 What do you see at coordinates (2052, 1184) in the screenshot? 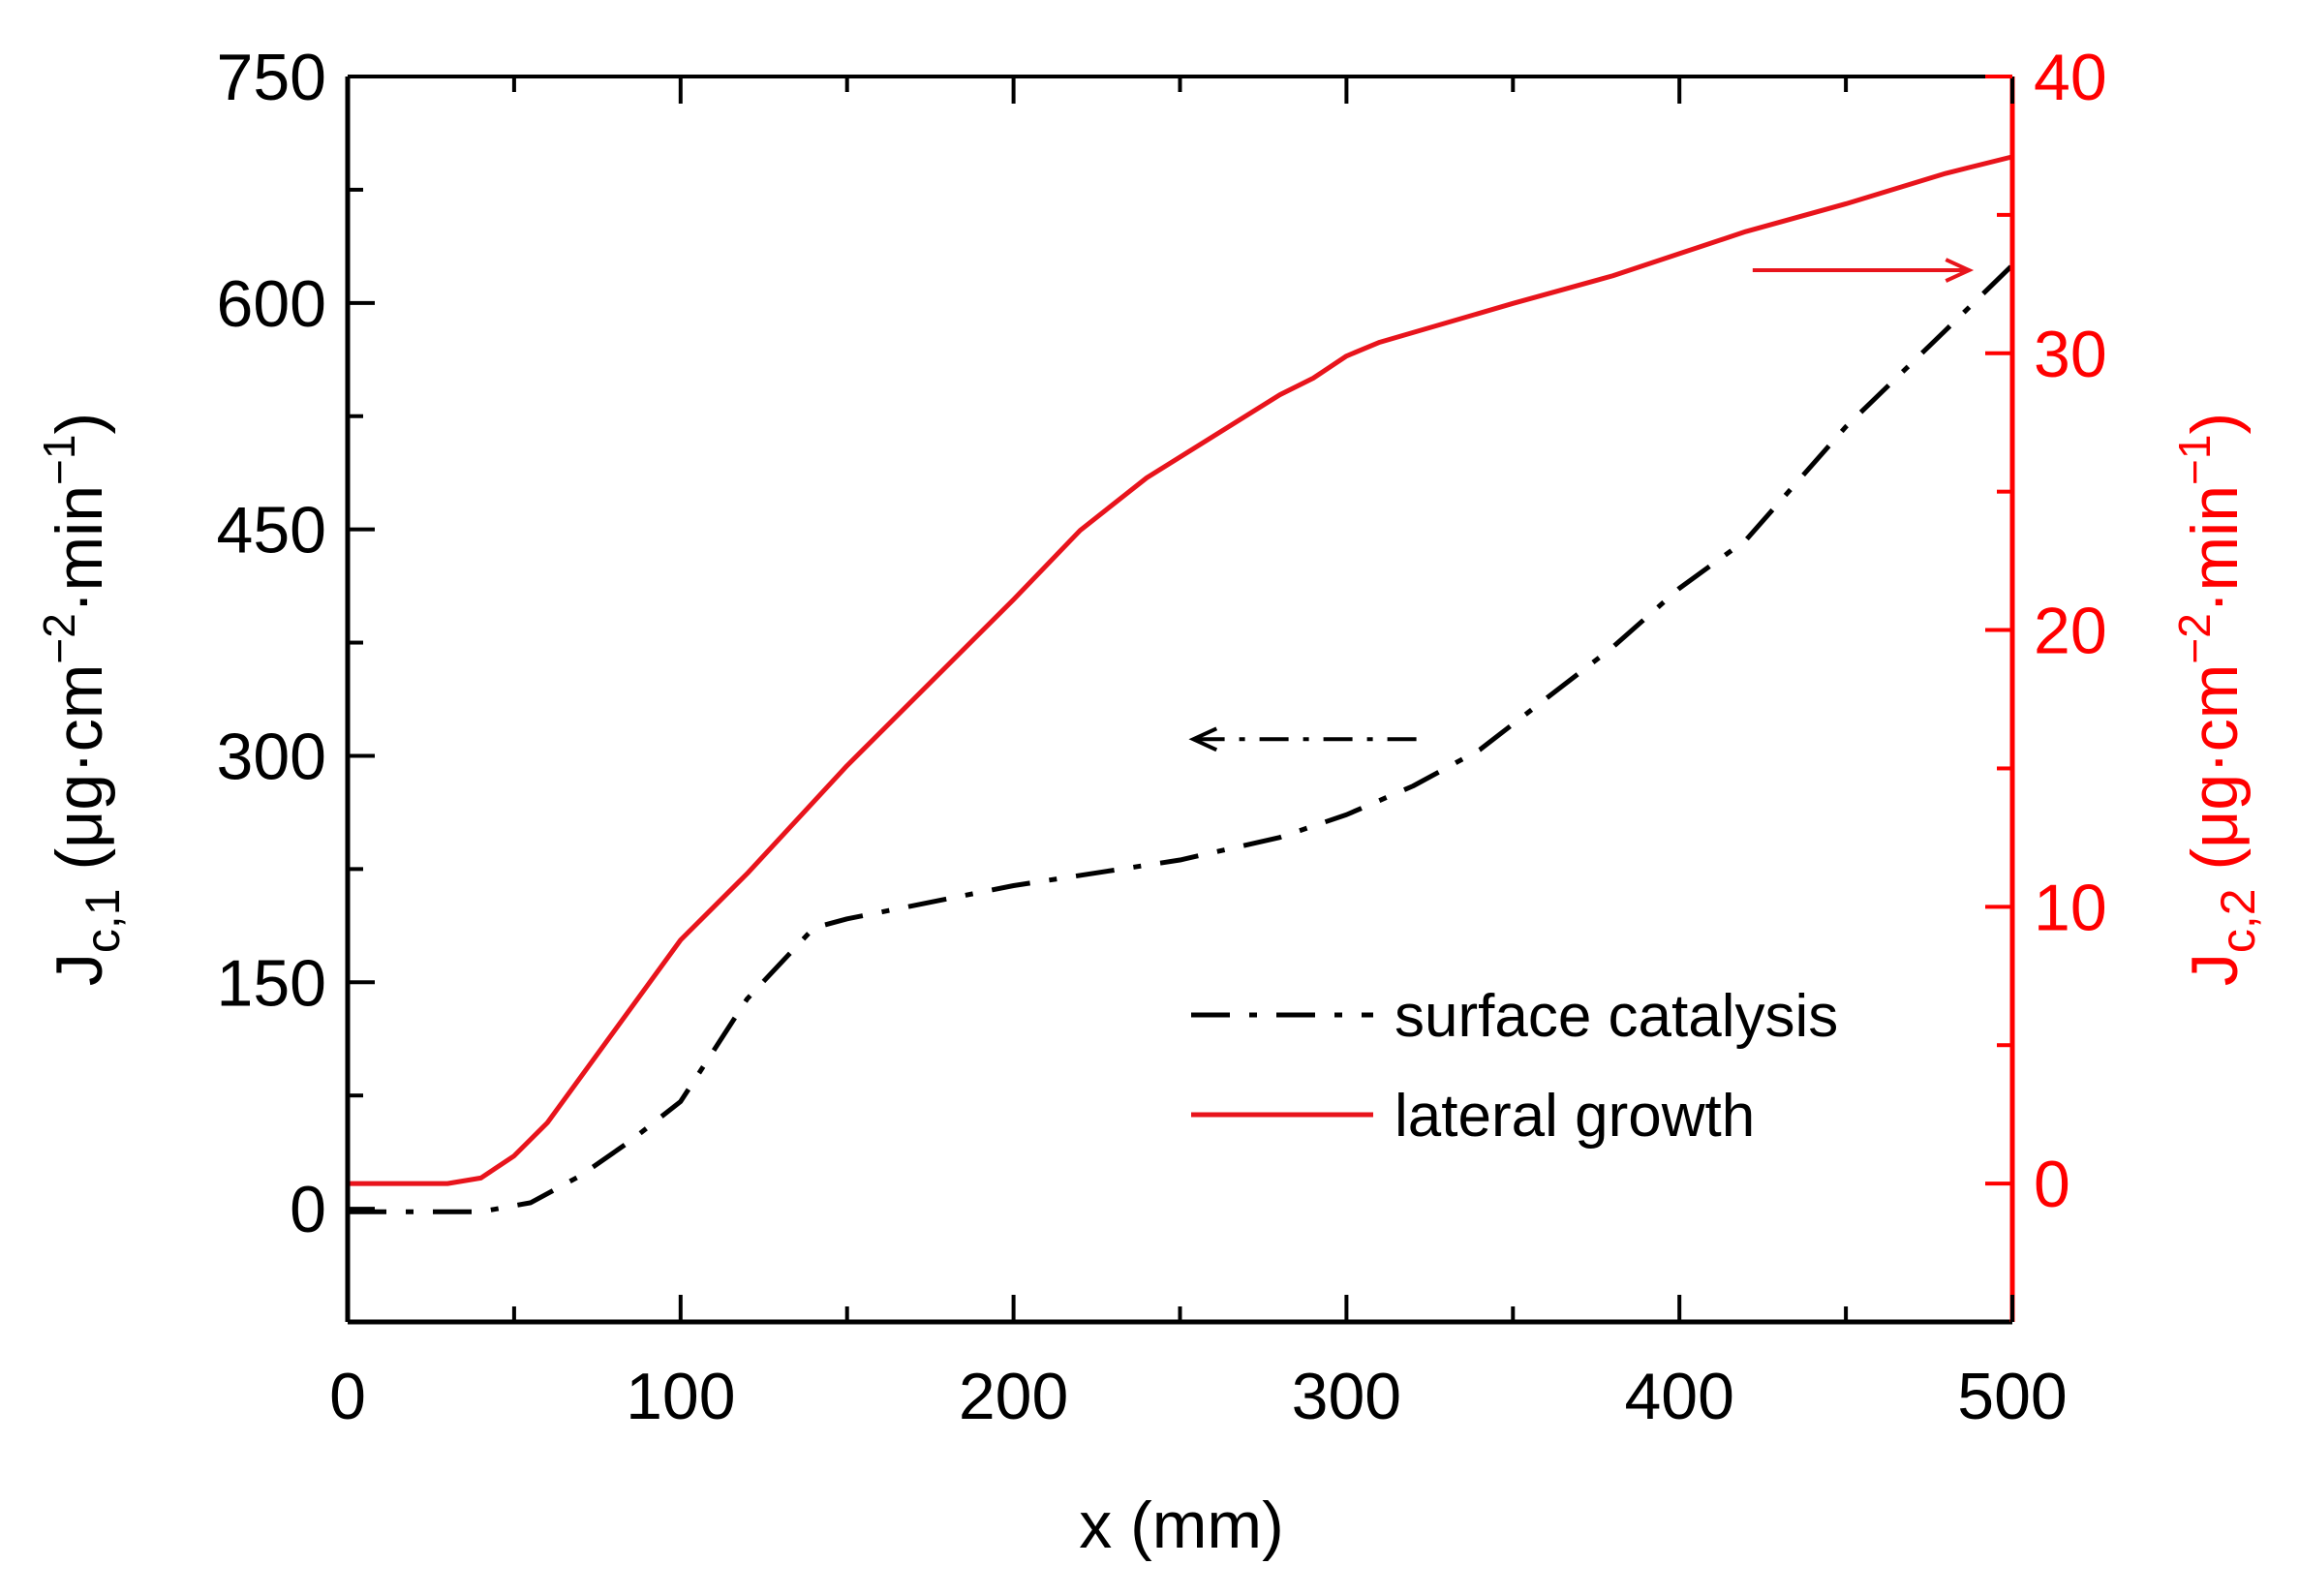
I see `right-y-tick-label: 0` at bounding box center [2052, 1184].